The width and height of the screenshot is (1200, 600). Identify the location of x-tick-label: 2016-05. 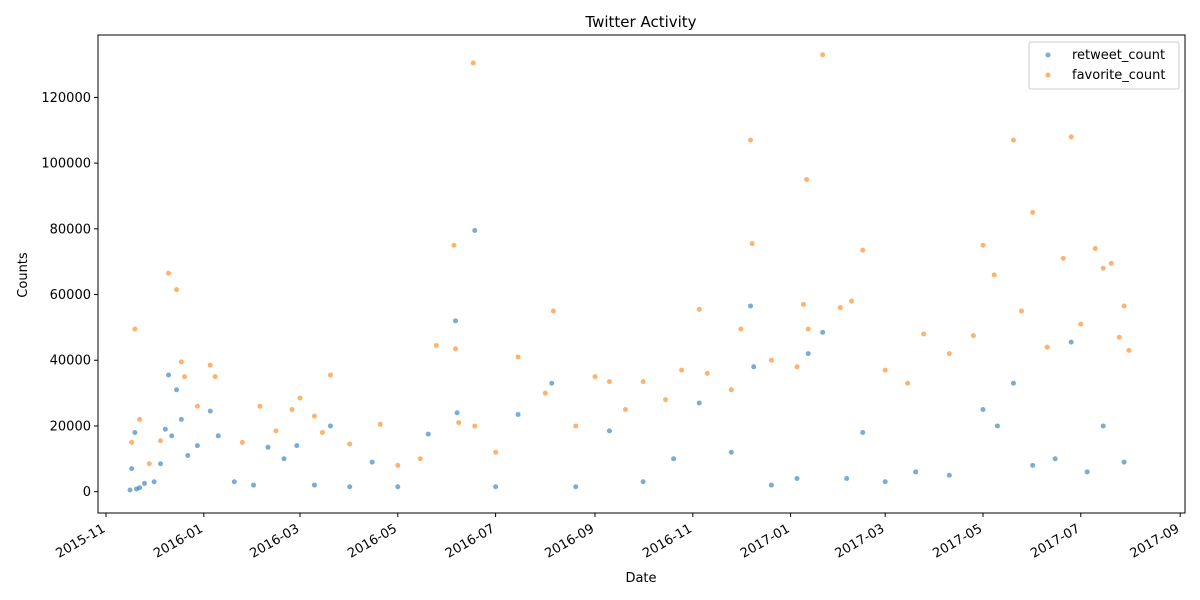
(372, 541).